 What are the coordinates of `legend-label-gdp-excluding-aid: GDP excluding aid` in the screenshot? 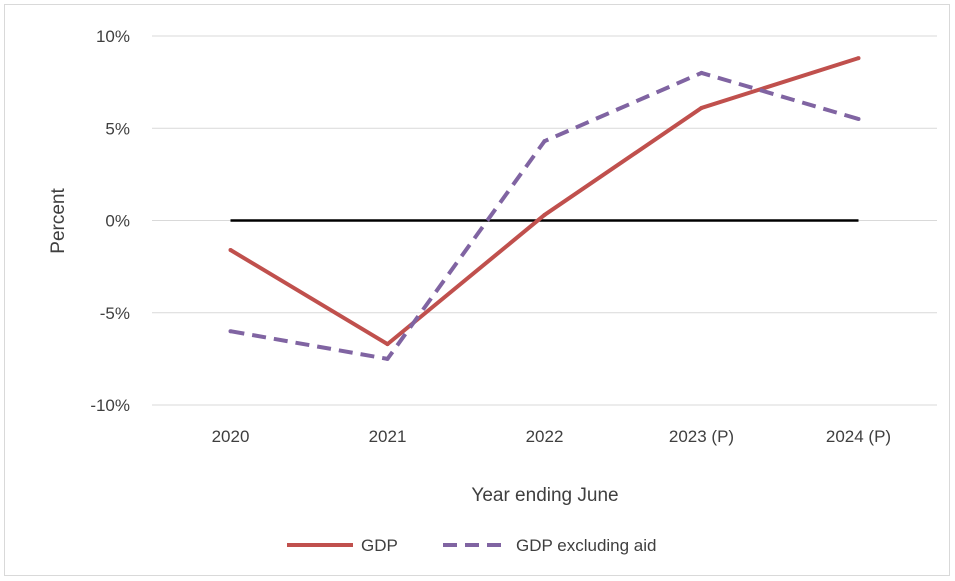 It's located at (586, 545).